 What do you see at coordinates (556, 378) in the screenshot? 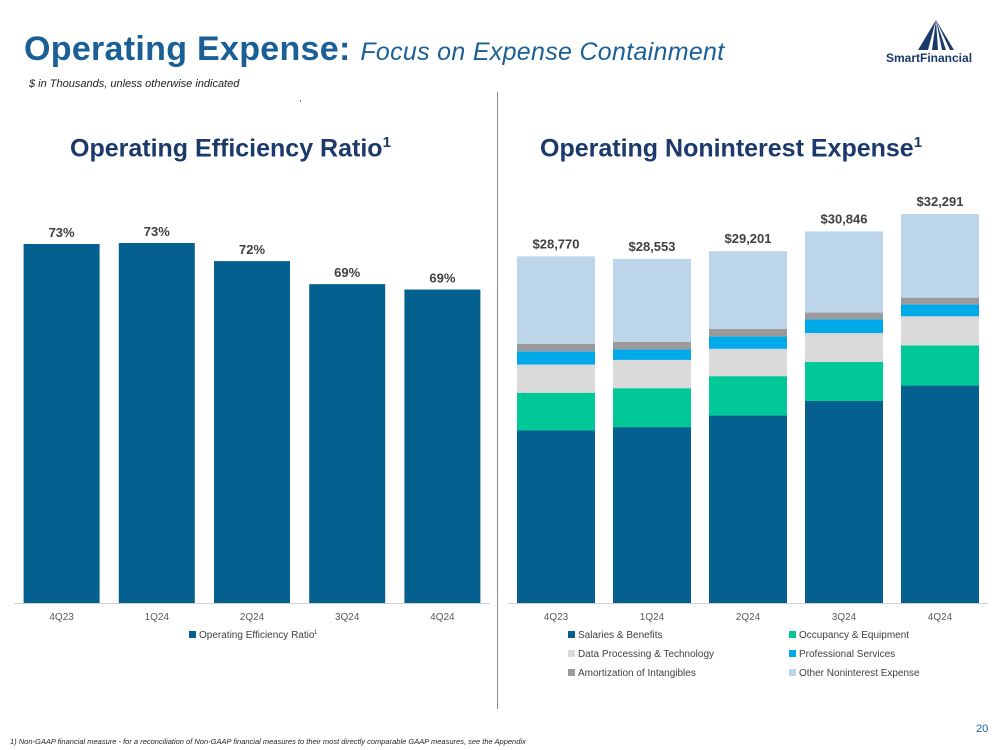
I see `expense-segment-3-4Q23` at bounding box center [556, 378].